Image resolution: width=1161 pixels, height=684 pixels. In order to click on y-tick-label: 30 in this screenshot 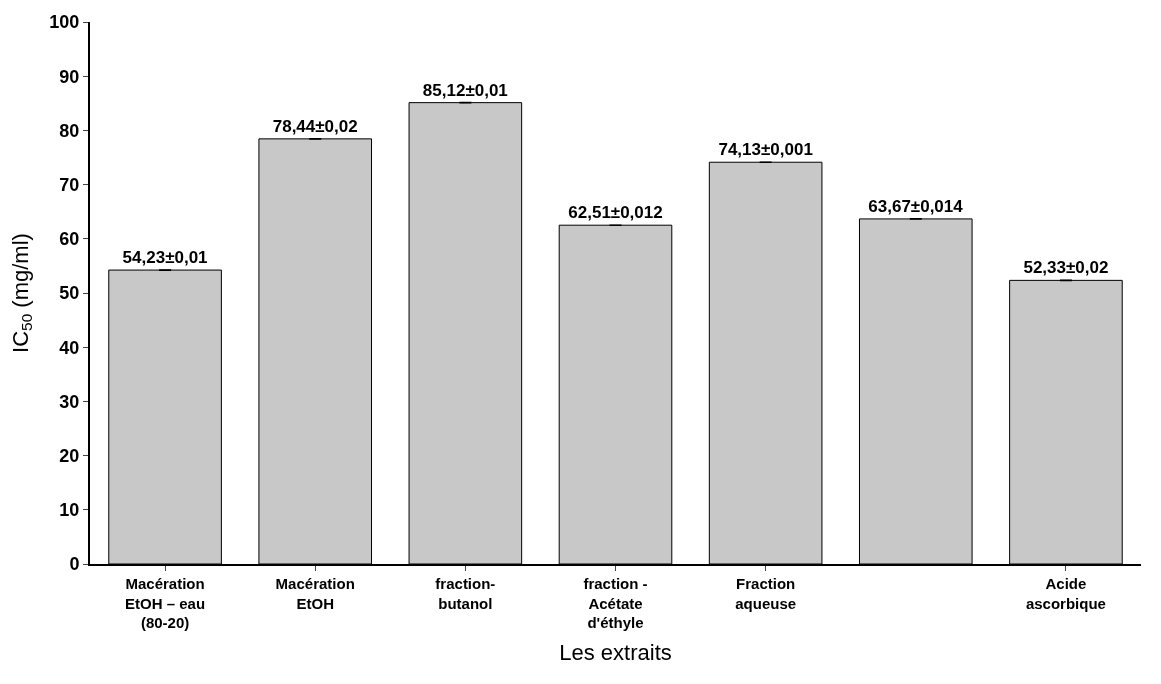, I will do `click(69, 401)`.